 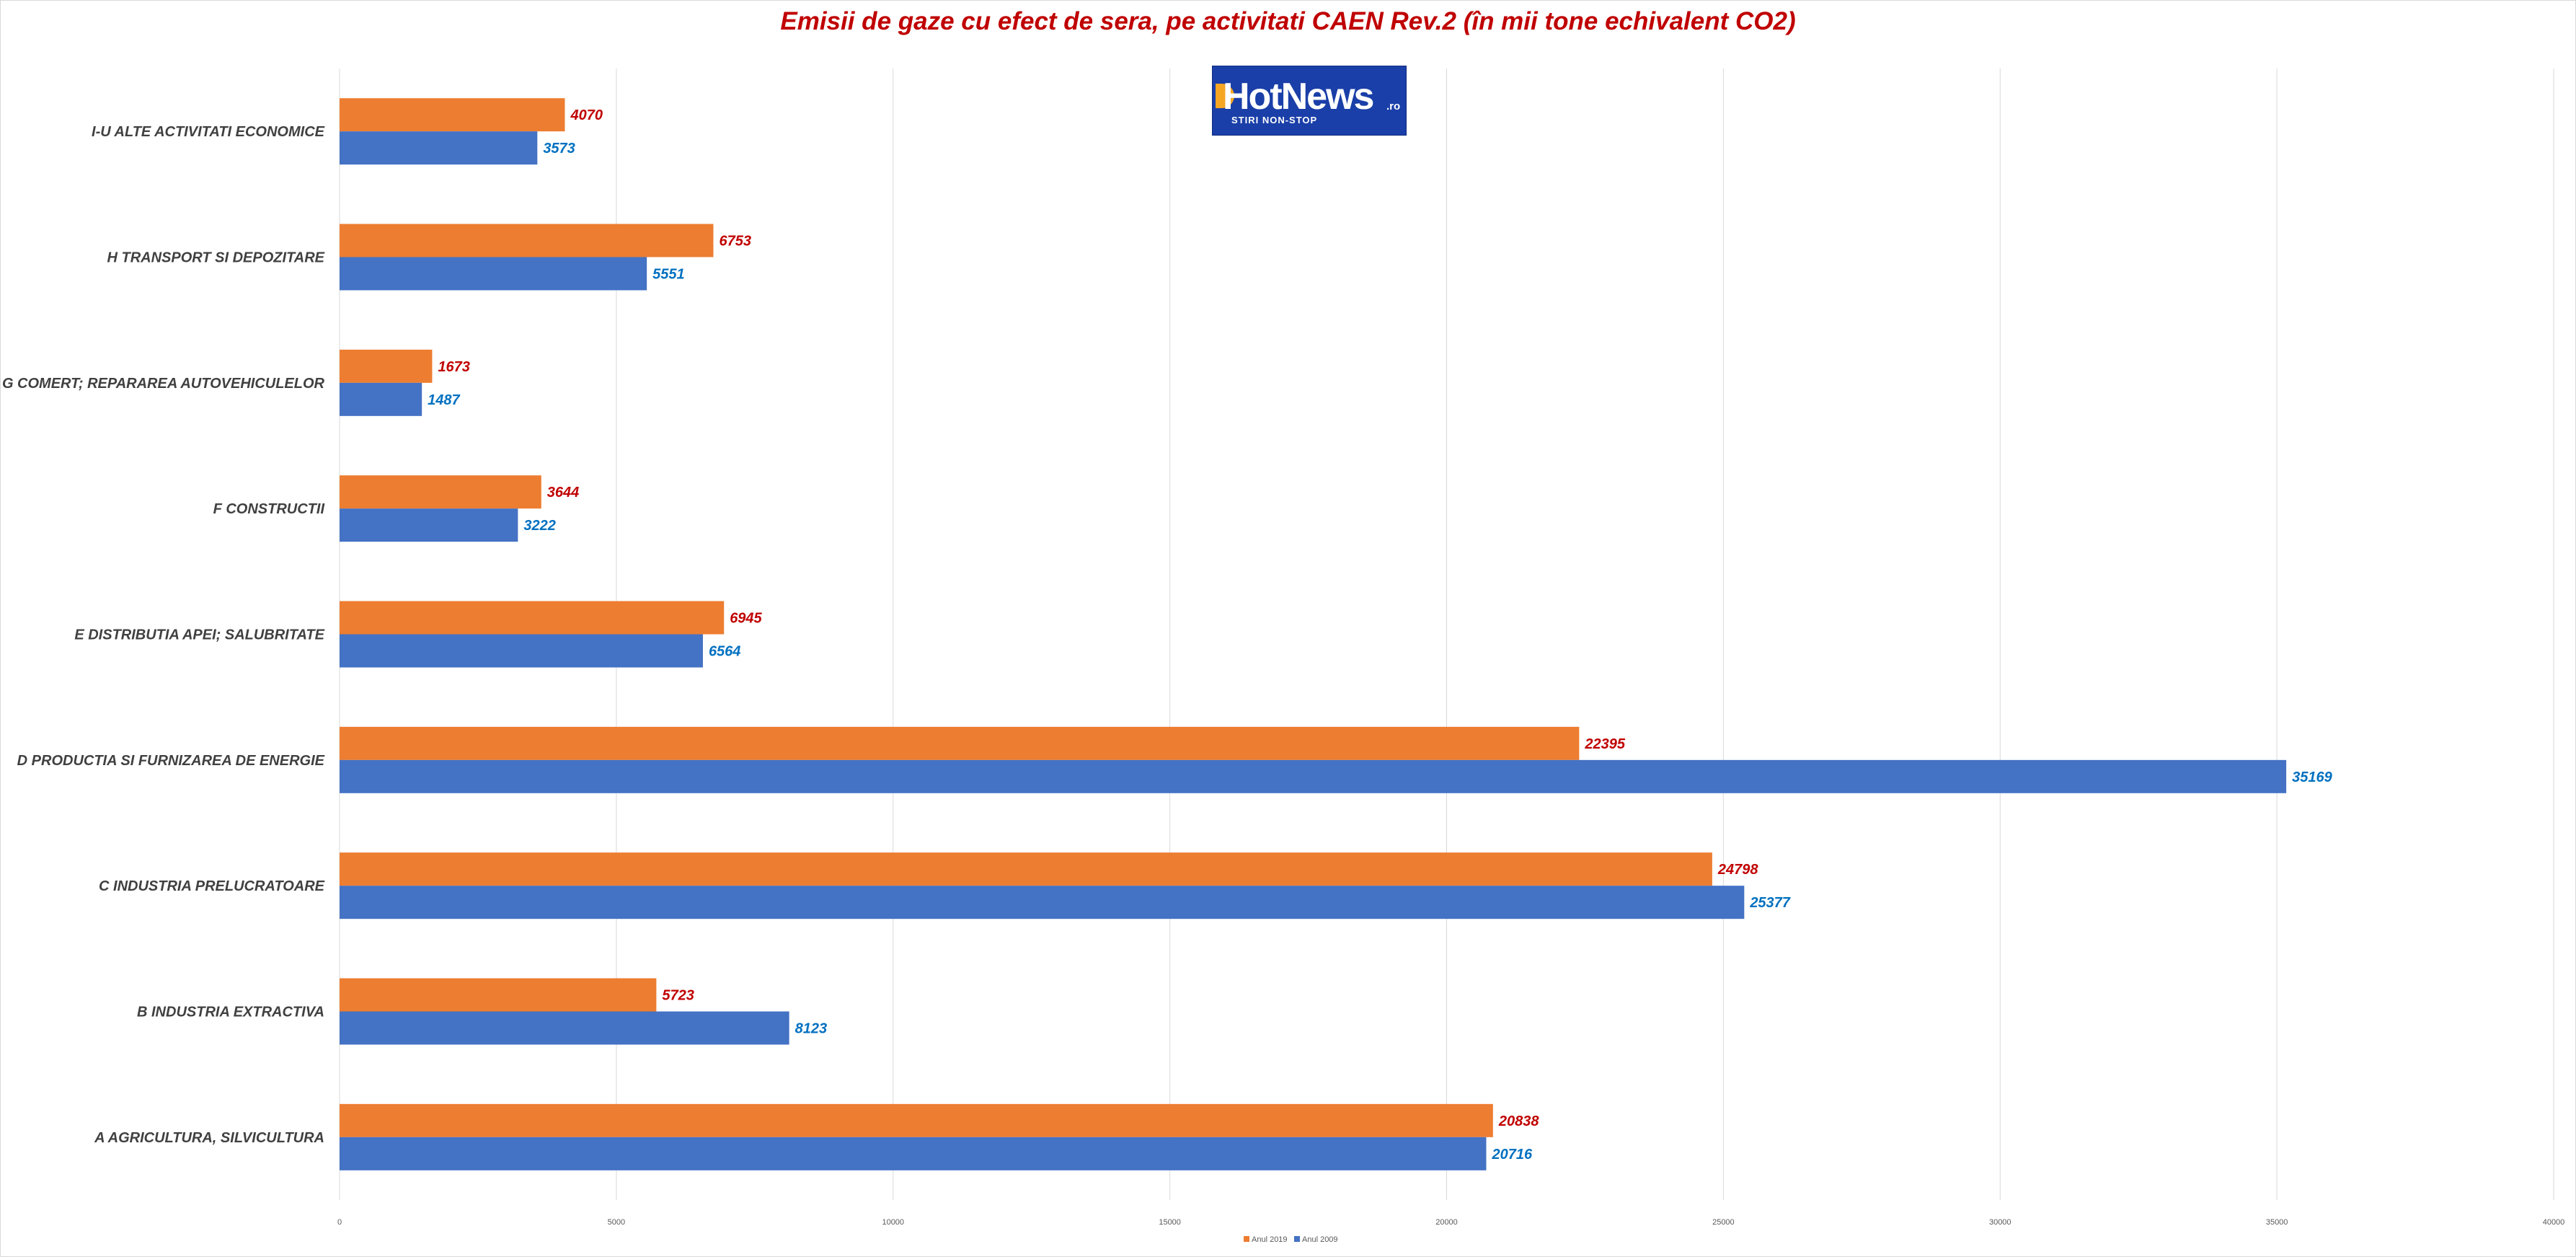 What do you see at coordinates (230, 1013) in the screenshot?
I see `category-label: B INDUSTRIA EXTRACTIVA` at bounding box center [230, 1013].